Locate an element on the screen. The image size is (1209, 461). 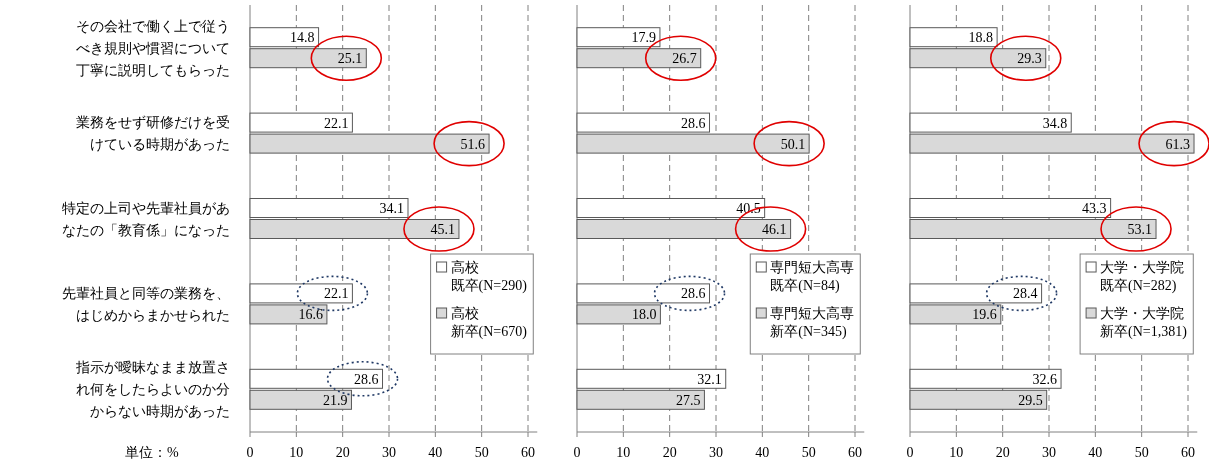
data-label: 50.1 is located at coordinates (793, 144).